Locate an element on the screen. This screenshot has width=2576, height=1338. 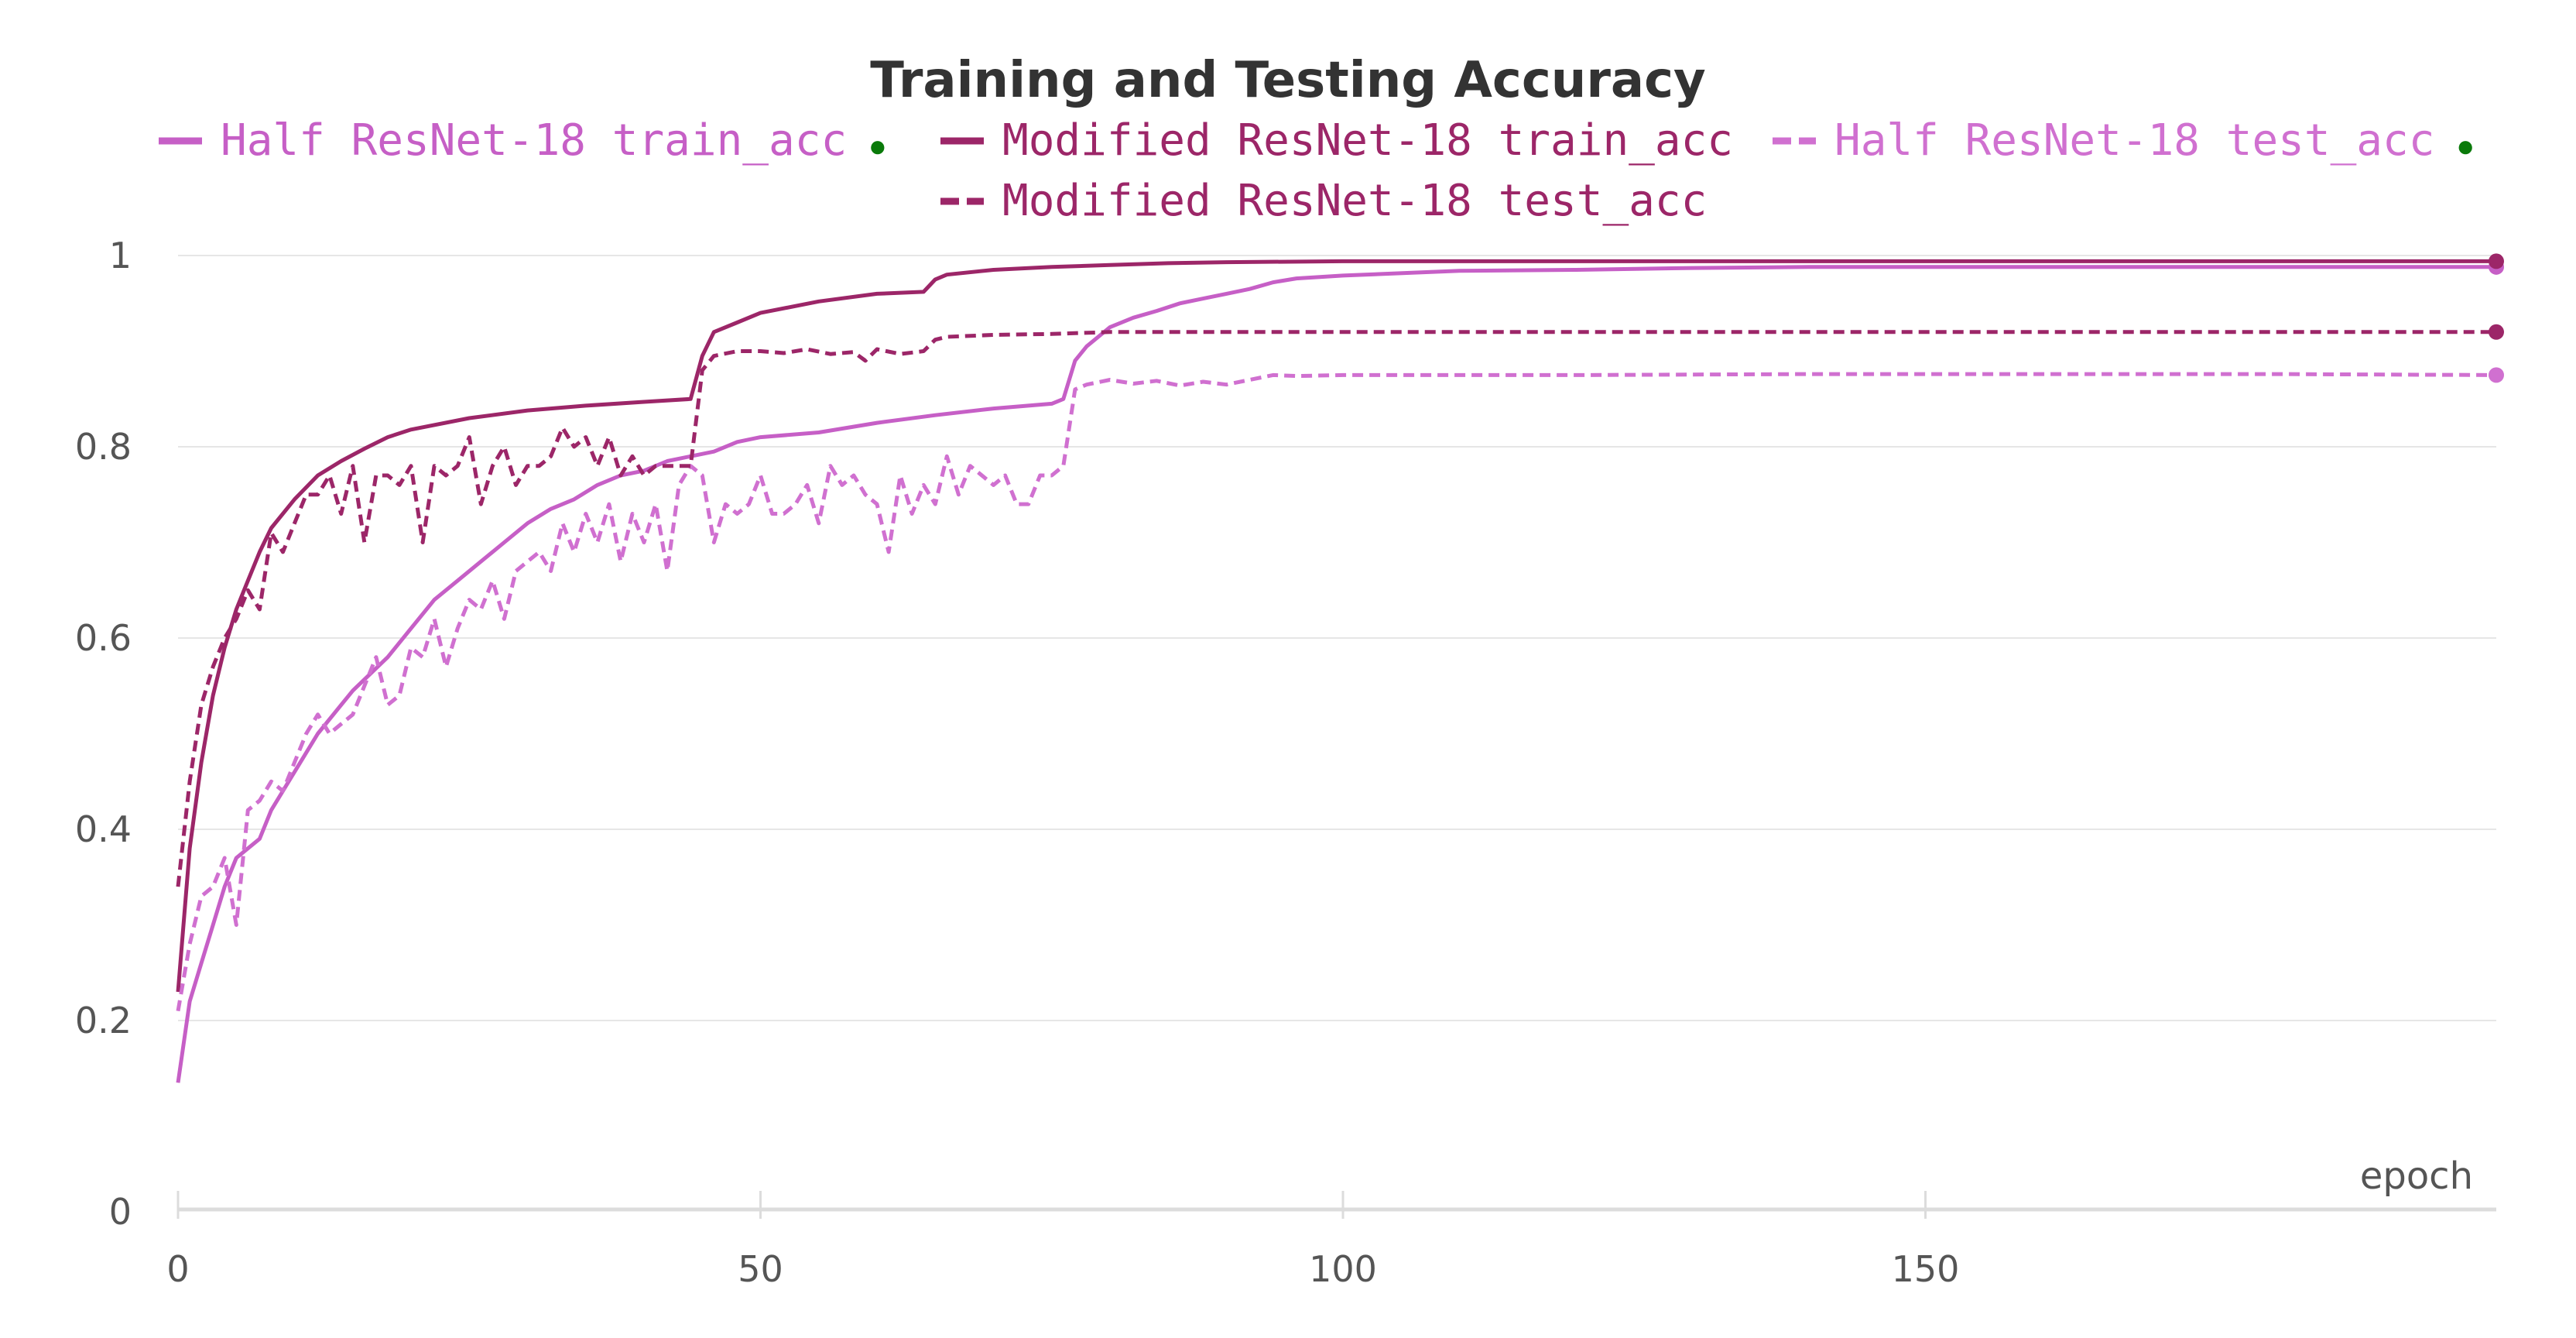
x-tick-label: 100 is located at coordinates (1343, 1269).